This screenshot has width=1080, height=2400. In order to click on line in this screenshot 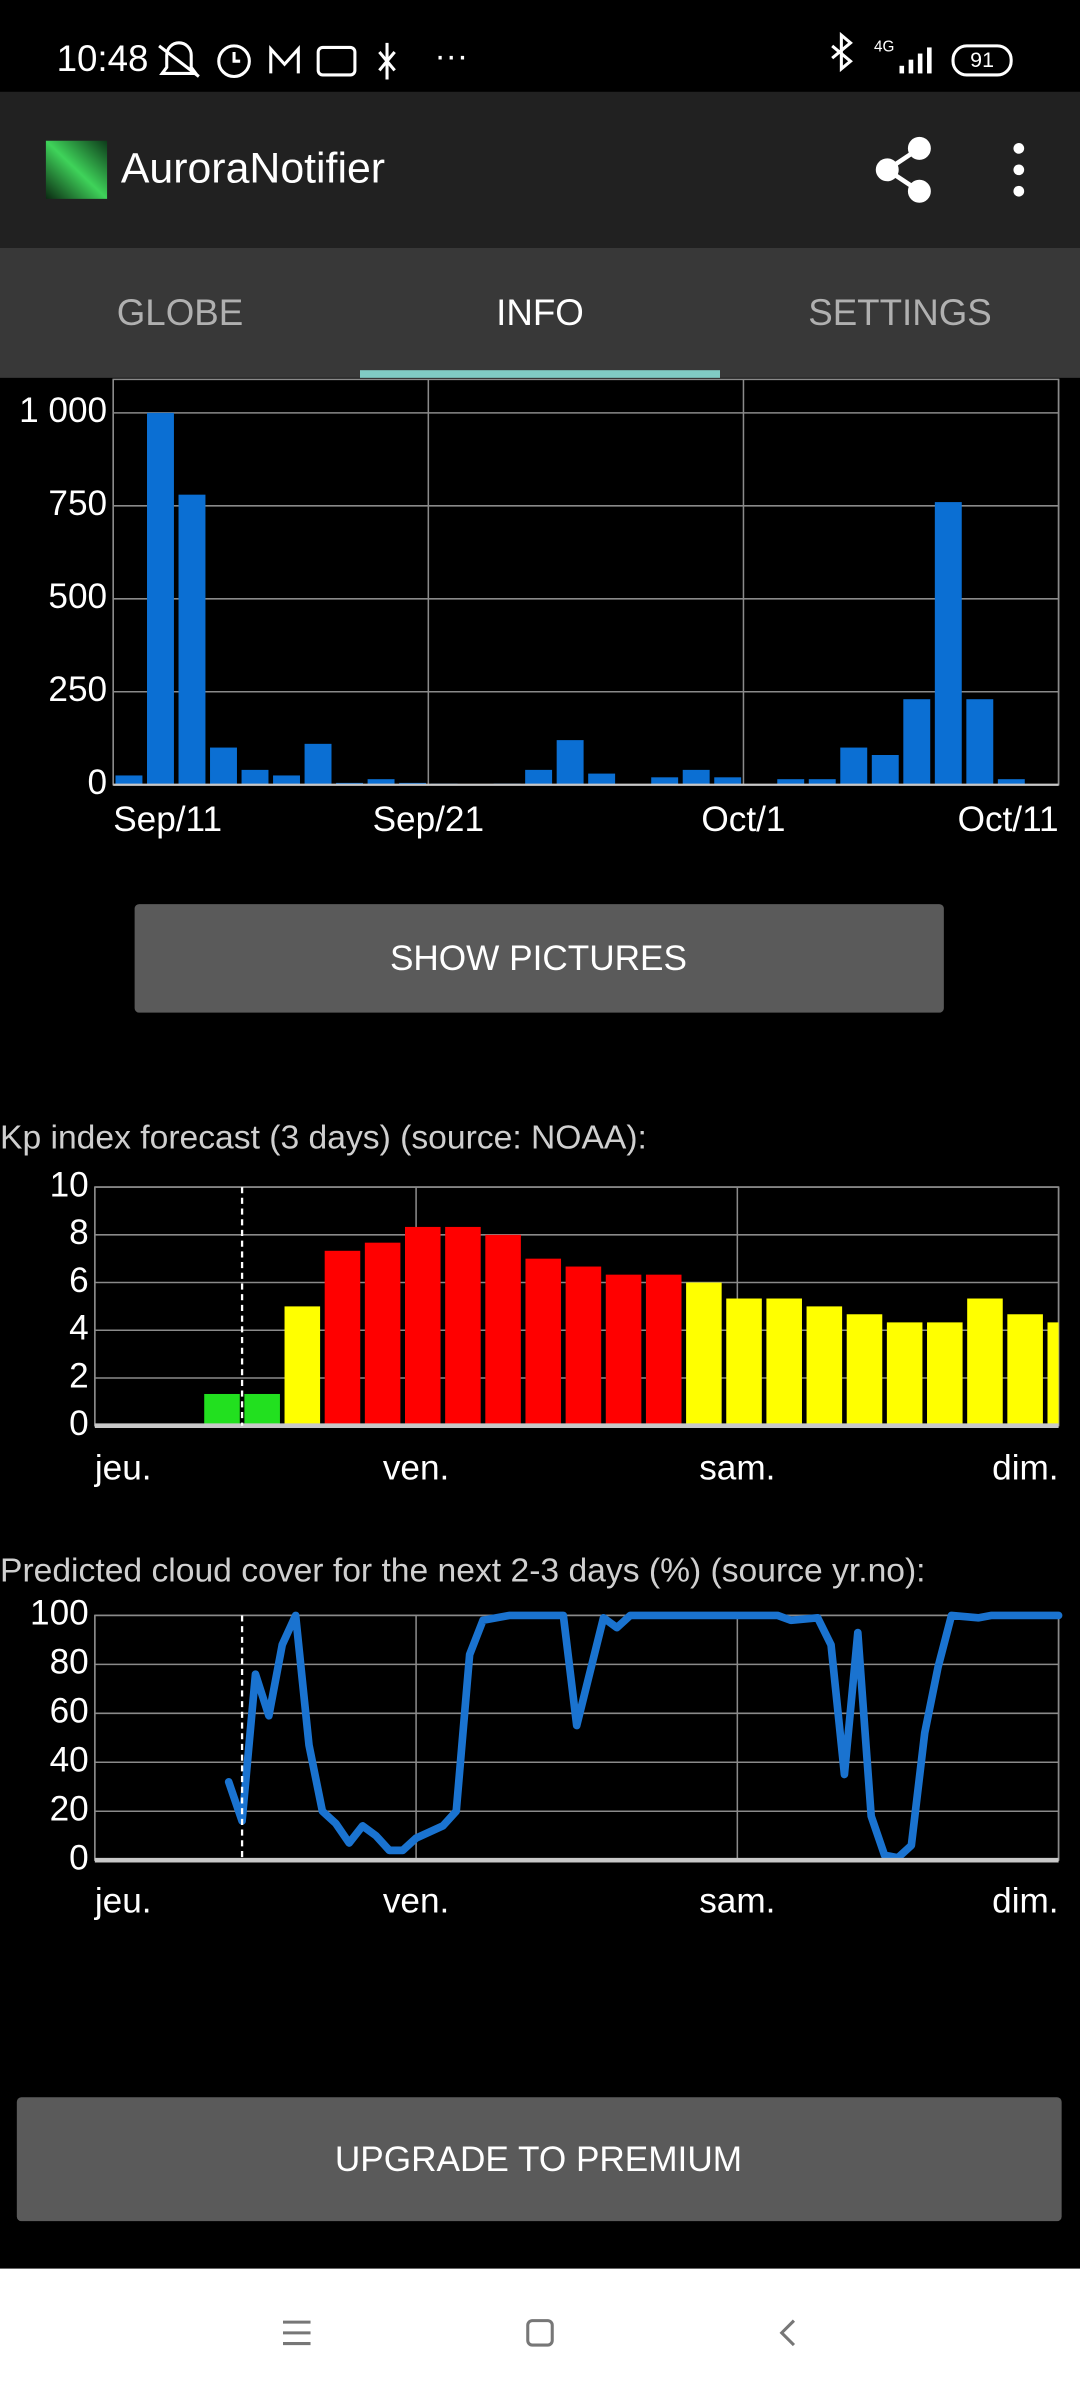, I will do `click(643, 1736)`.